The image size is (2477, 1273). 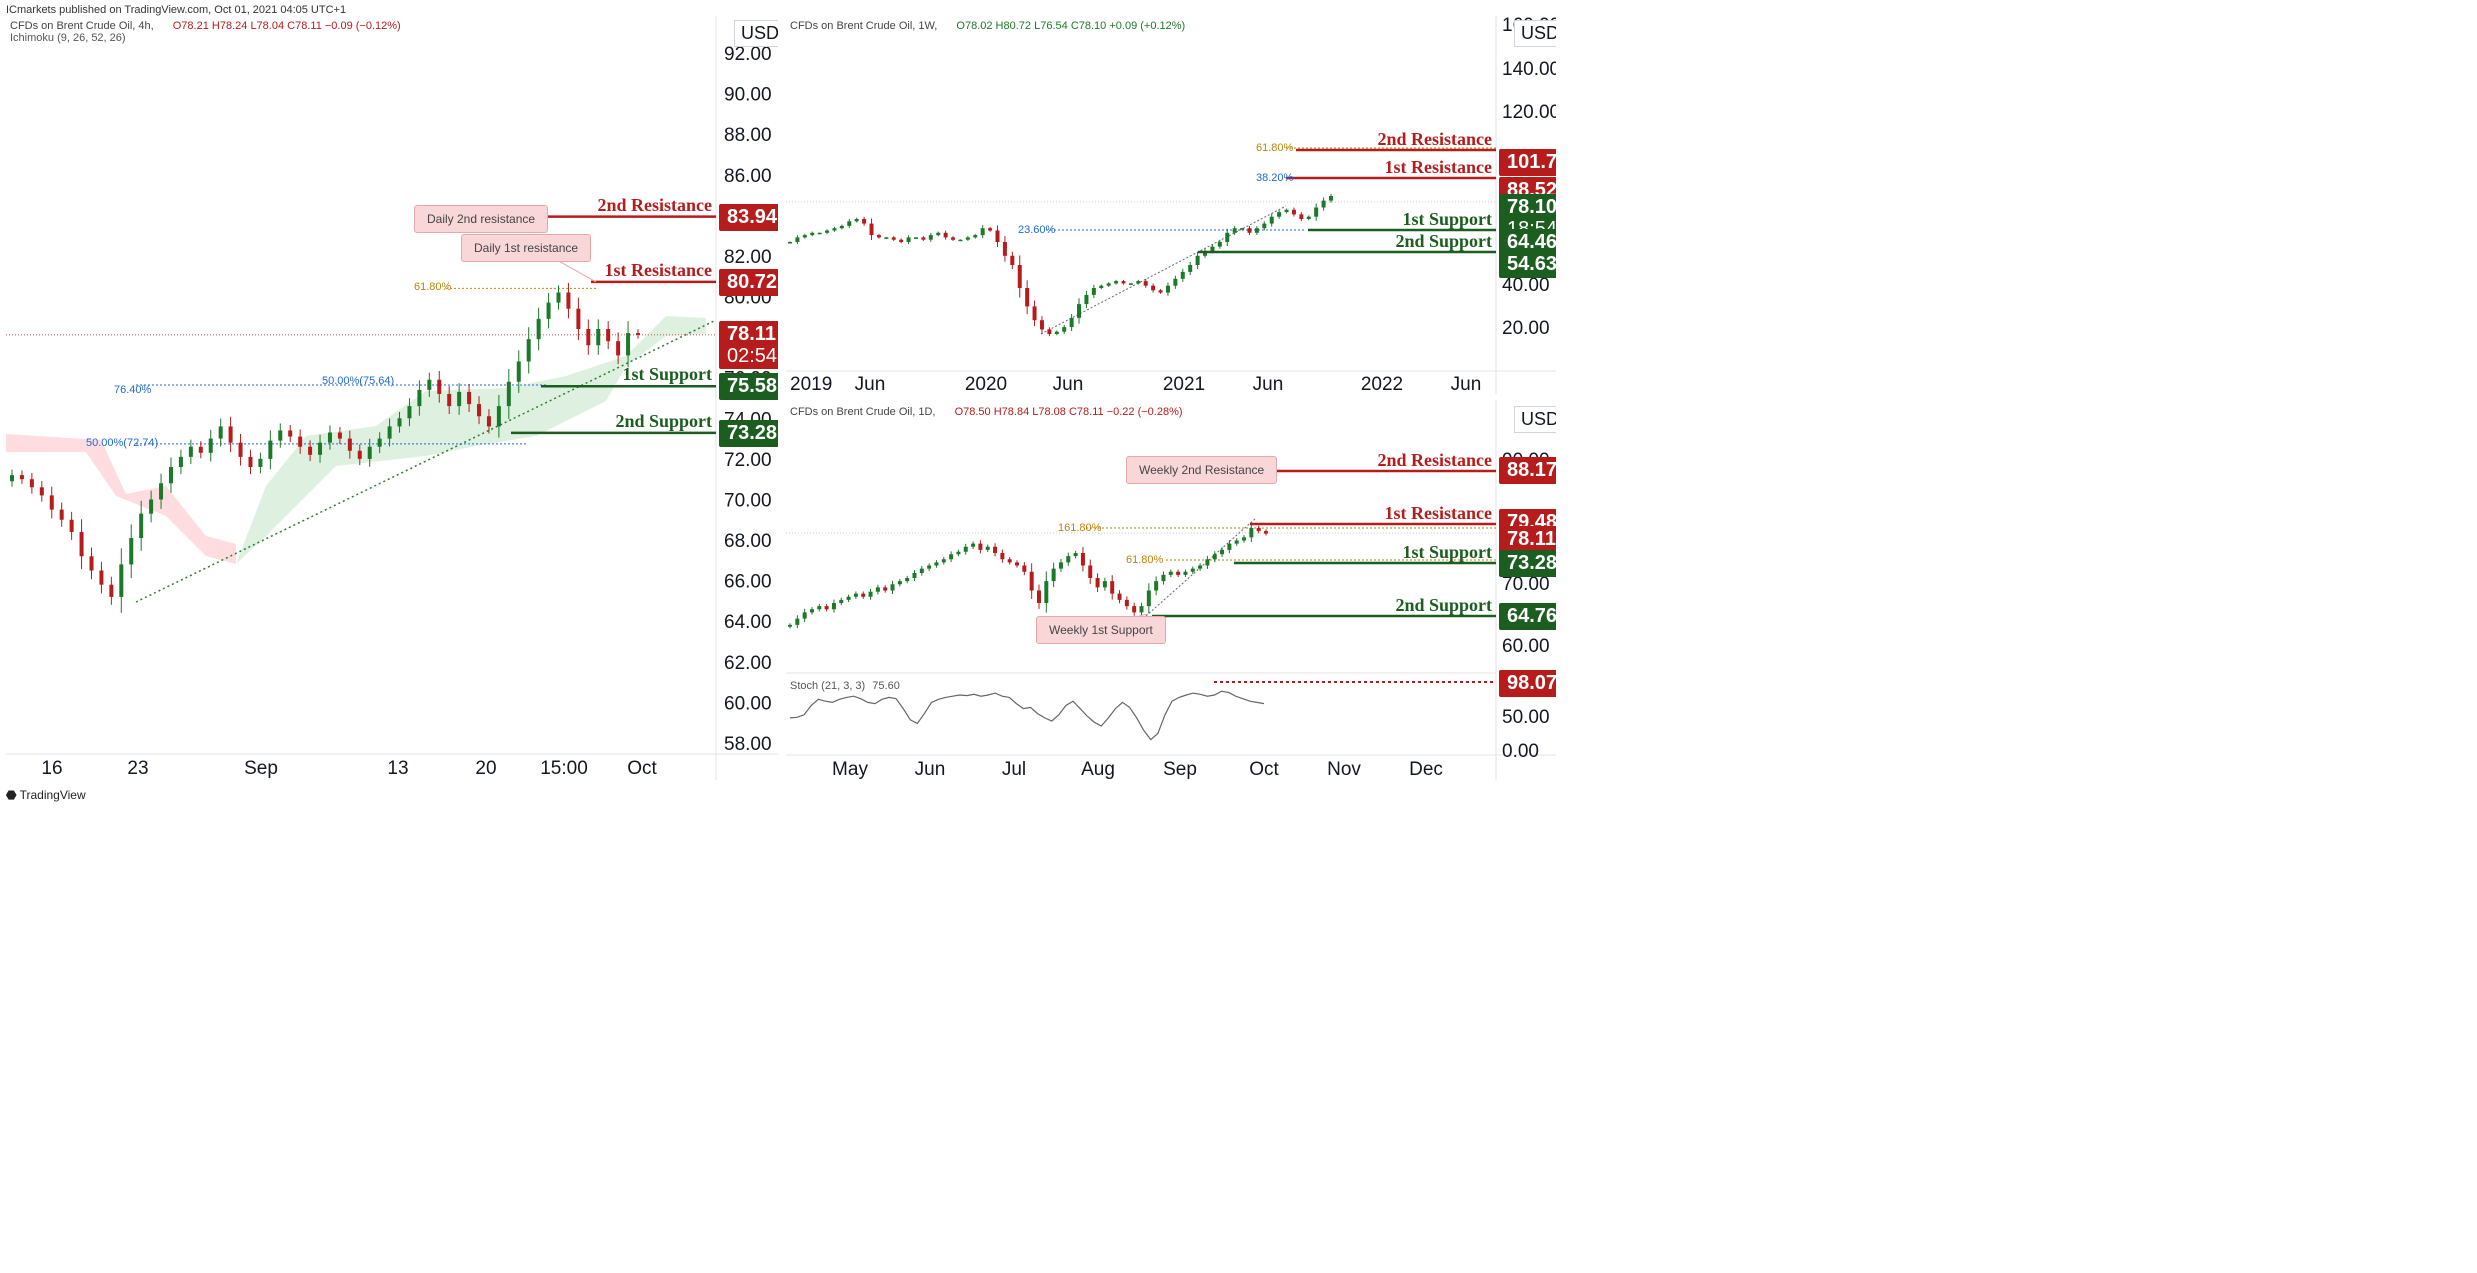 I want to click on level-label: 2nd Resistance, so click(x=654, y=204).